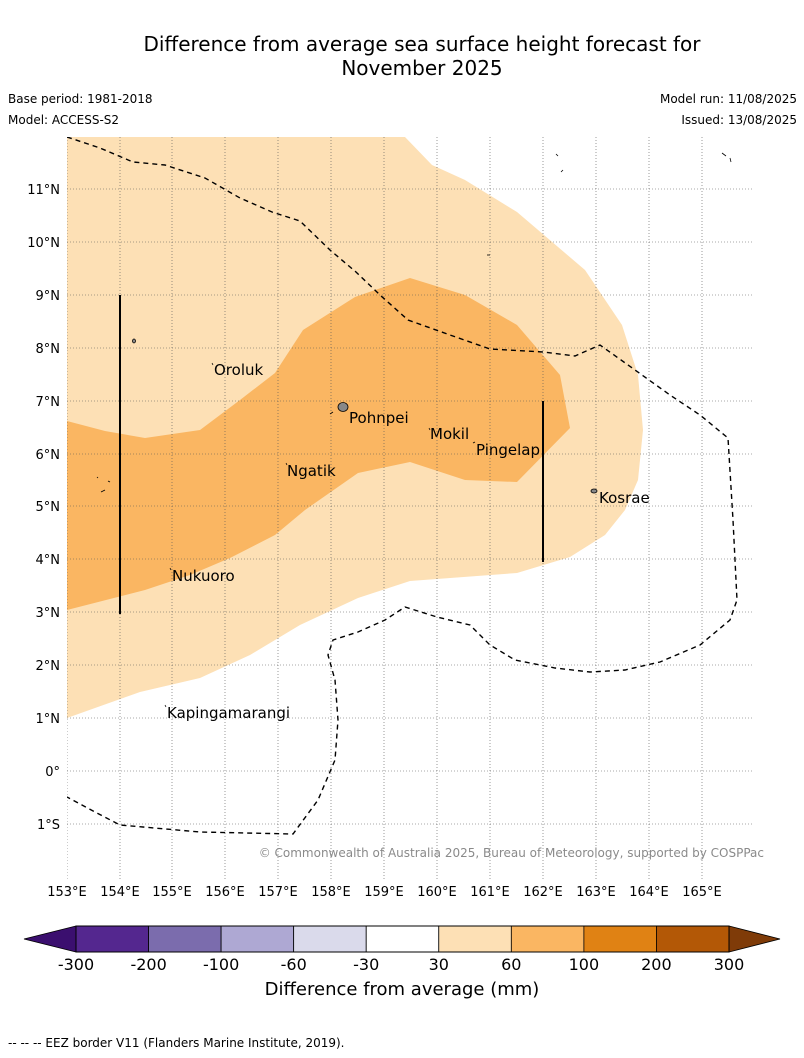 This screenshot has height=1058, width=804. I want to click on lon-label: 156°E, so click(225, 892).